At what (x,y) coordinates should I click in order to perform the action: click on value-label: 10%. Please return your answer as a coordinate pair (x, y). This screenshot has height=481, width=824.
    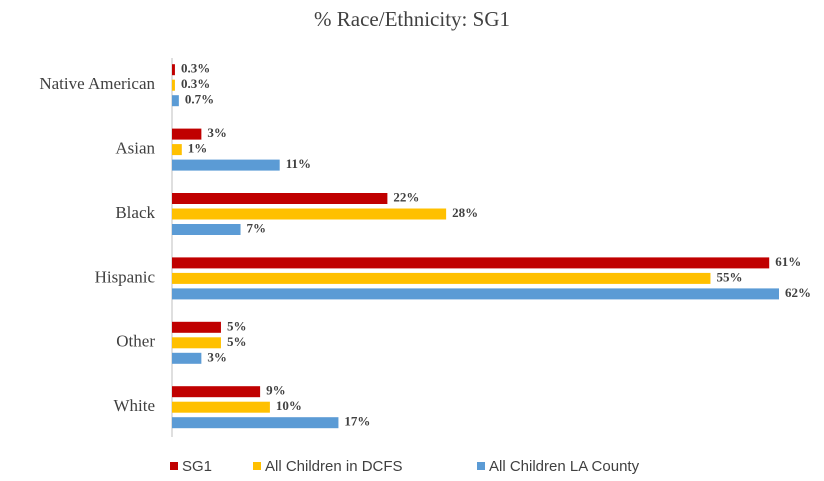
    Looking at the image, I should click on (289, 405).